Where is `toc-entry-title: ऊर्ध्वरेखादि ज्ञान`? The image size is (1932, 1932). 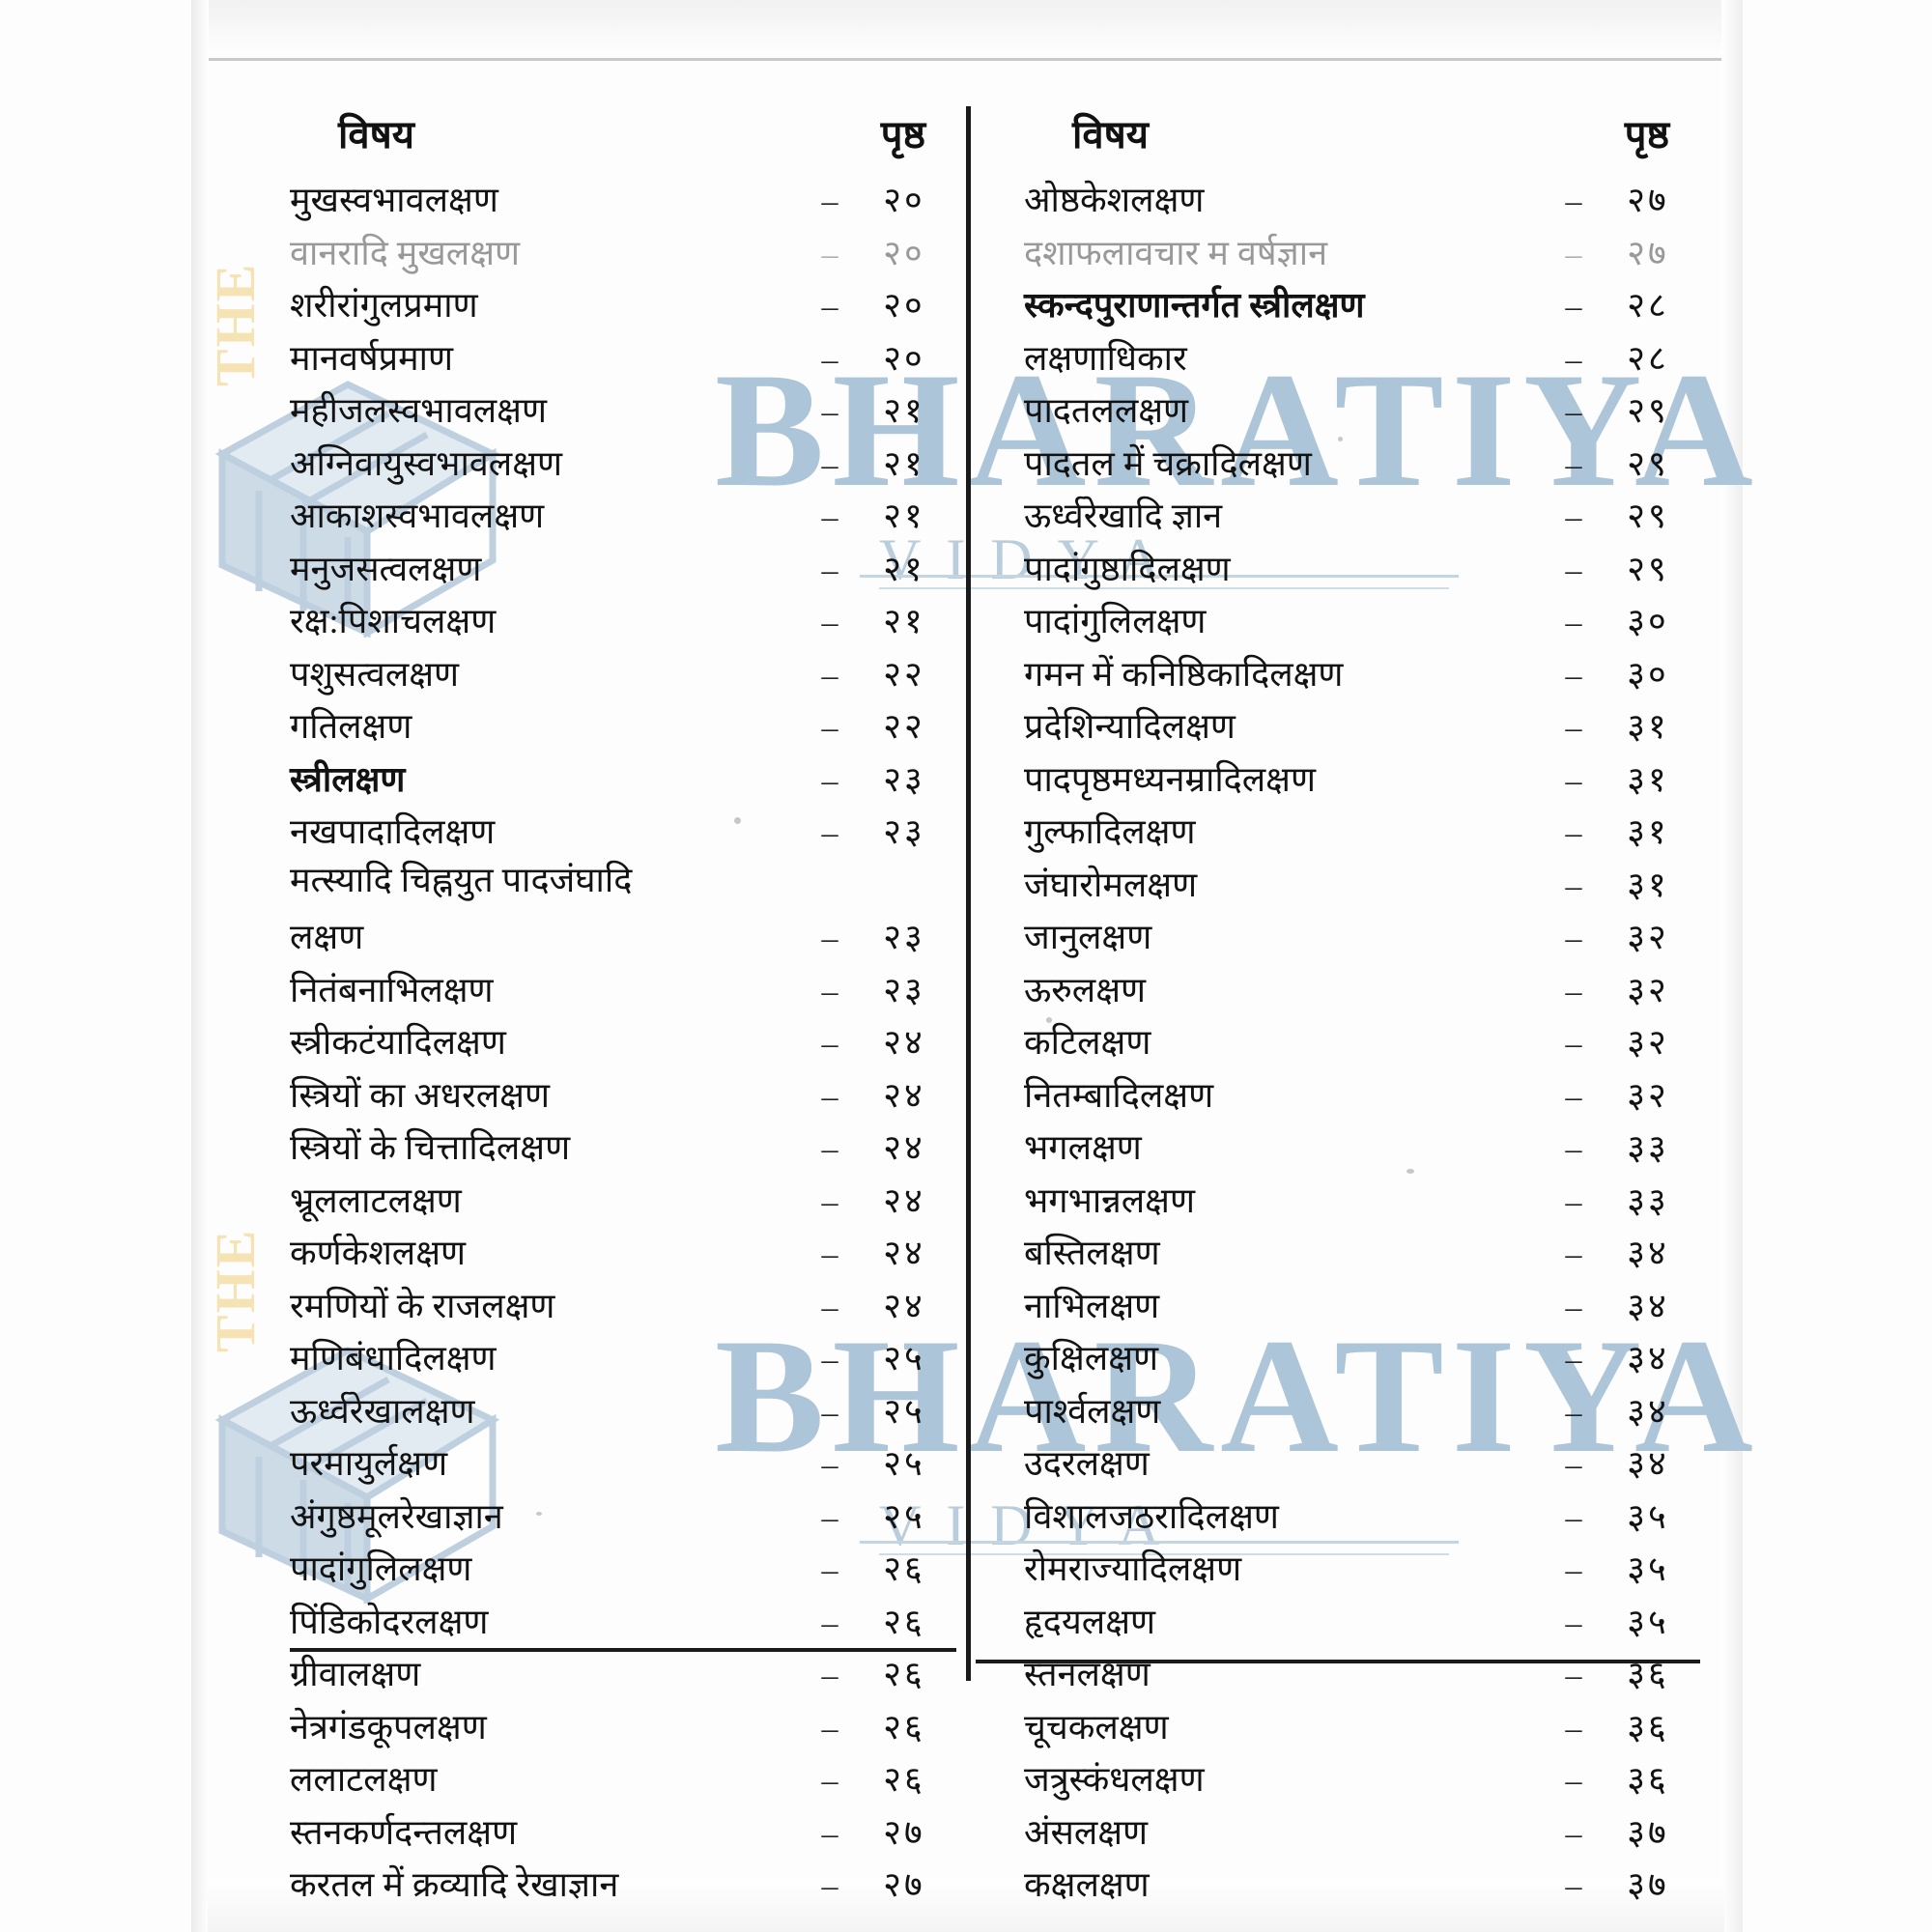
toc-entry-title: ऊर्ध्वरेखादि ज्ञान is located at coordinates (1123, 516).